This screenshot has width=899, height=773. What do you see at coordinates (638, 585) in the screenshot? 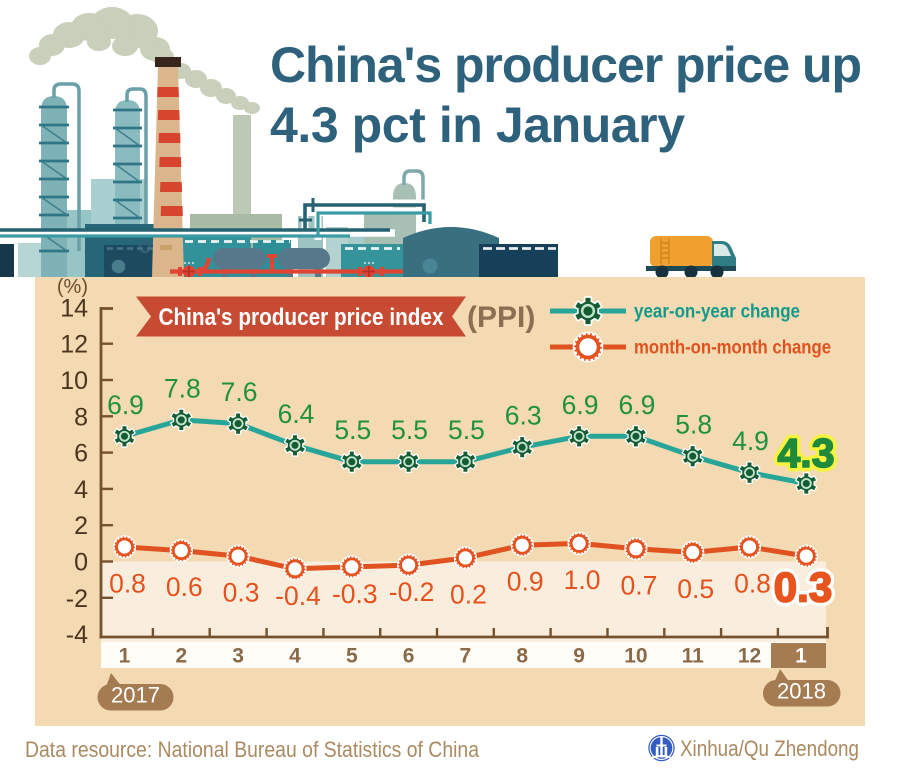
I see `svg-text: 0.7` at bounding box center [638, 585].